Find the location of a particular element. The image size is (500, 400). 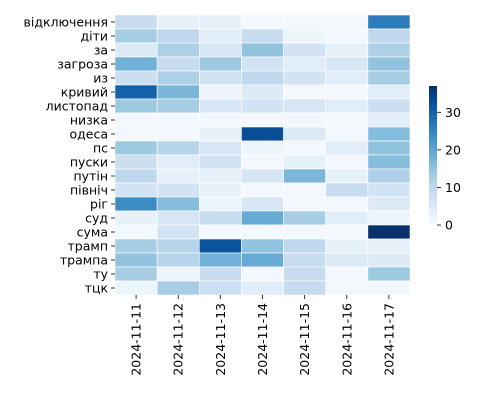

x-tick-label: 2024-11-14 is located at coordinates (262, 339).